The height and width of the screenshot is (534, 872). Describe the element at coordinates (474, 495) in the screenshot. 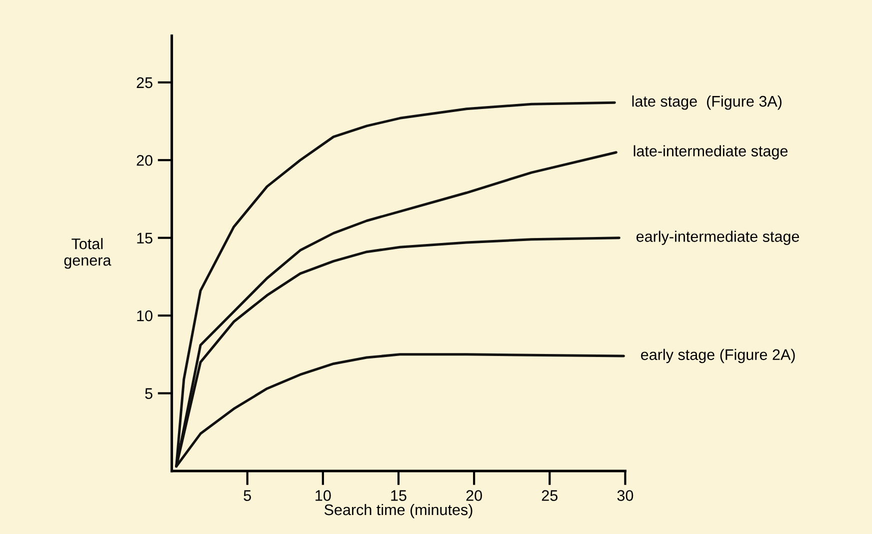

I see `x-tick-label: 20` at that location.